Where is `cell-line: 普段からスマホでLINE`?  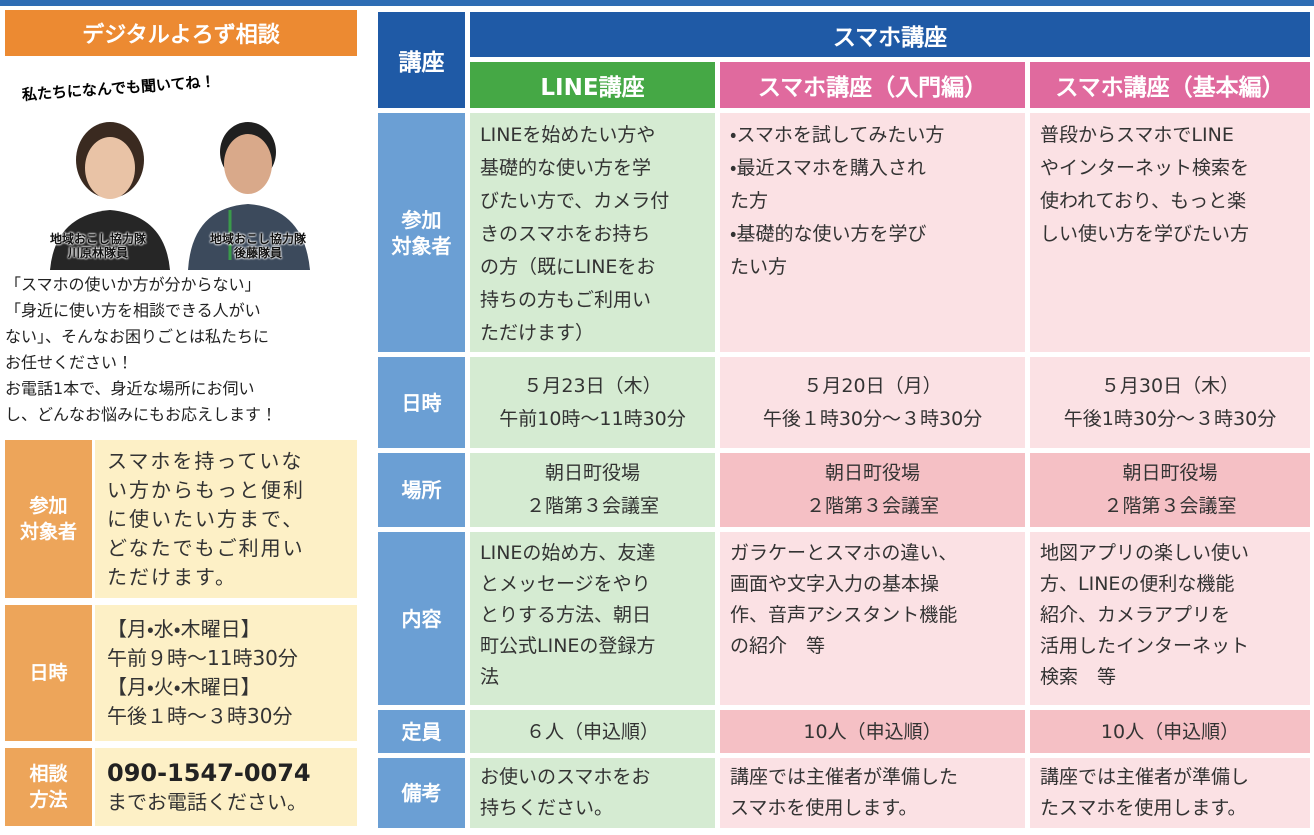
cell-line: 普段からスマホでLINE is located at coordinates (1137, 135).